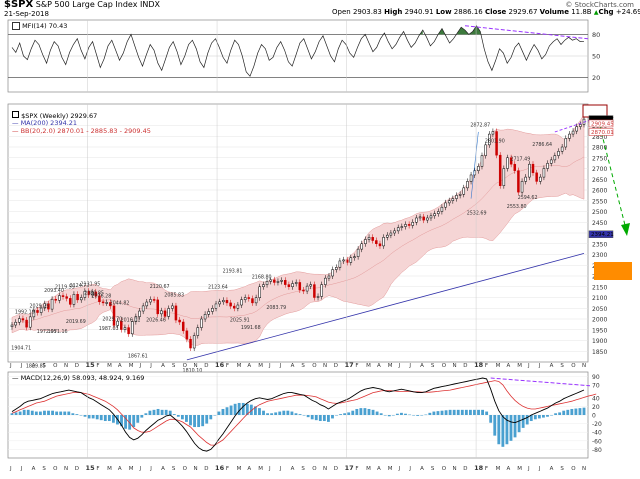 This screenshot has height=479, width=640. What do you see at coordinates (193, 371) in the screenshot?
I see `price-annotation: 1810.10` at bounding box center [193, 371].